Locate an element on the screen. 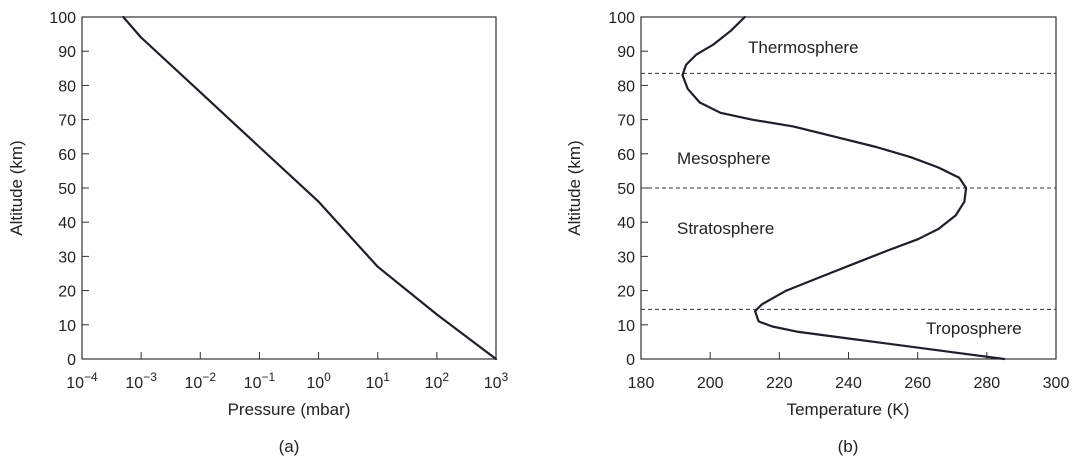 This screenshot has height=459, width=1089. x-tick-exponent: 1 is located at coordinates (386, 377).